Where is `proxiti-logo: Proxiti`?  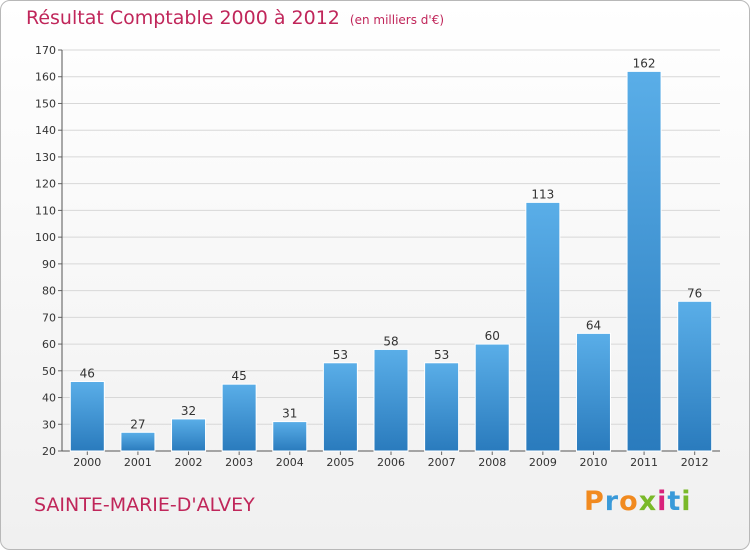 proxiti-logo: Proxiti is located at coordinates (638, 501).